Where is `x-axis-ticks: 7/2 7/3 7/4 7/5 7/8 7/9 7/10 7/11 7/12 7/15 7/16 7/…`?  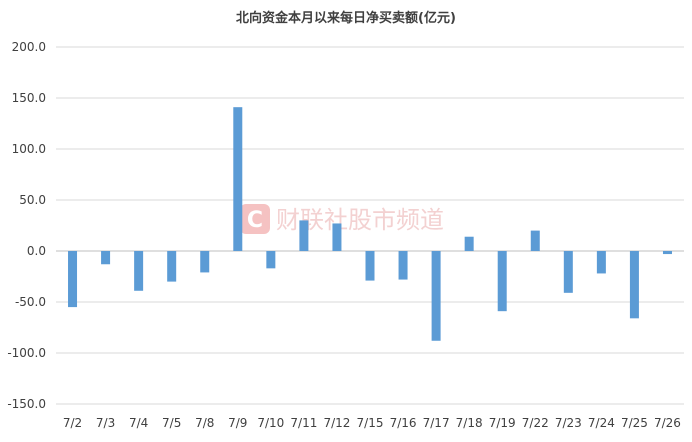 x-axis-ticks: 7/2 7/3 7/4 7/5 7/8 7/9 7/10 7/11 7/12 7/15 7/16 7/… is located at coordinates (372, 423).